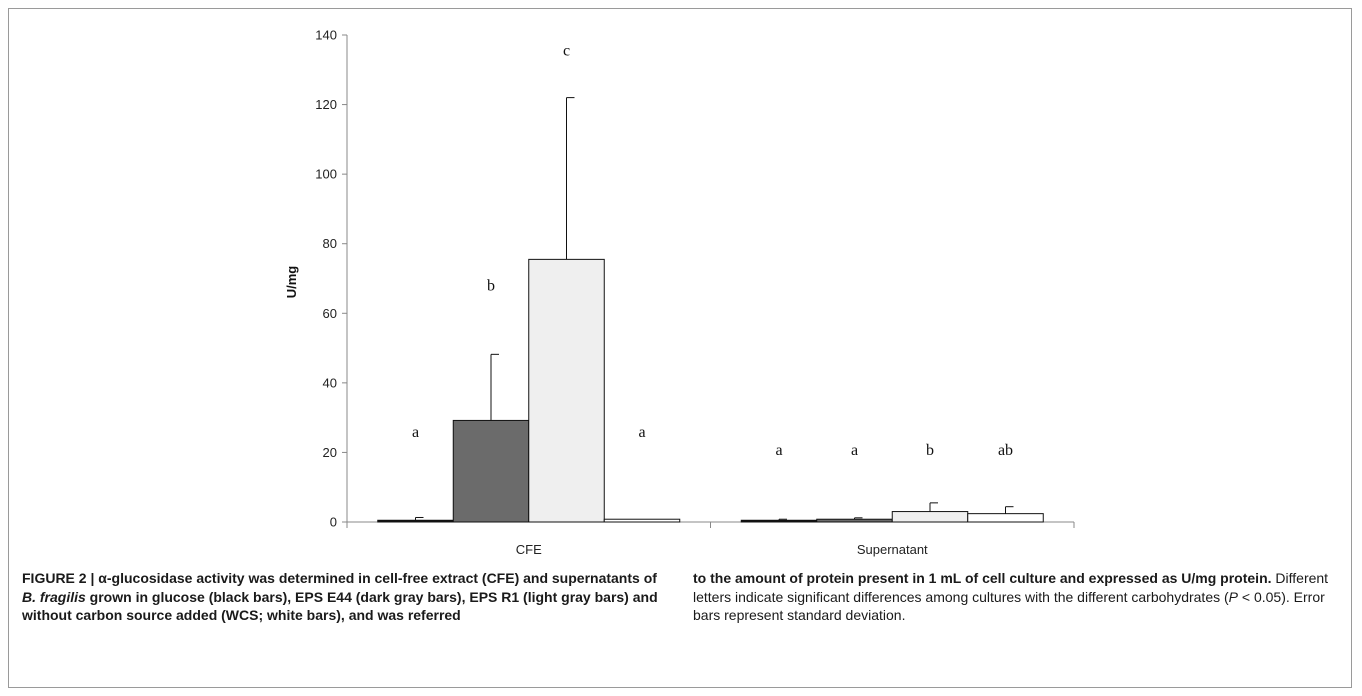 This screenshot has height=696, width=1362. Describe the element at coordinates (330, 243) in the screenshot. I see `y-tick-label: 80` at that location.